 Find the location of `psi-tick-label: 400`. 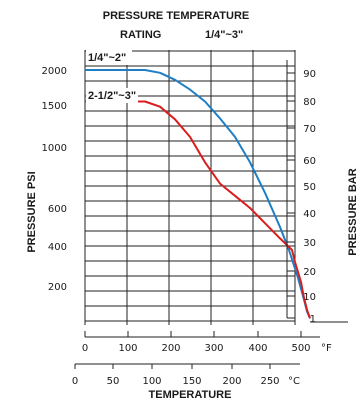

psi-tick-label: 400 is located at coordinates (57, 247).